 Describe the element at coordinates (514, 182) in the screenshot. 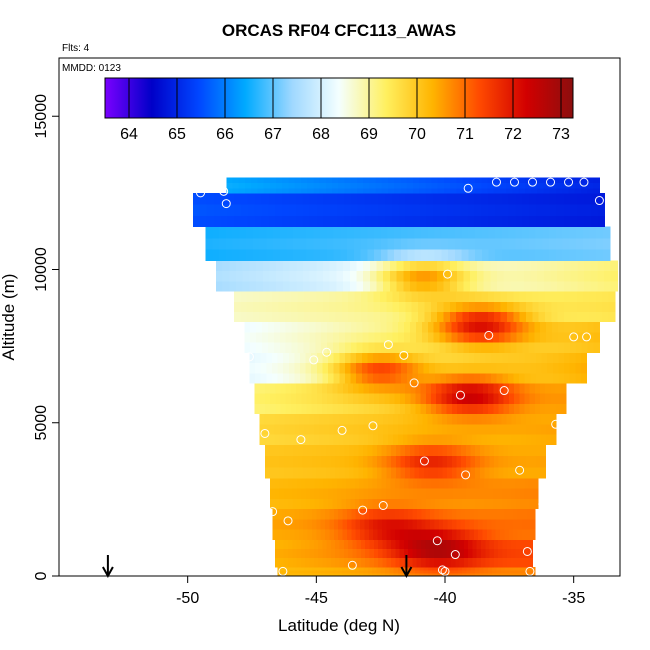

I see `sample-point` at that location.